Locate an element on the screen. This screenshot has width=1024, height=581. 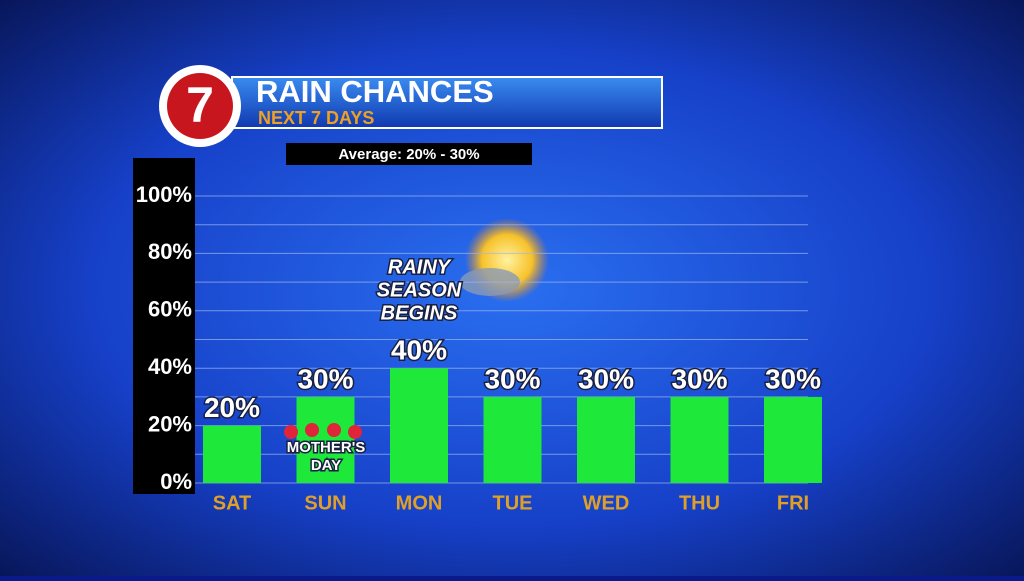
annotation: RAINY is located at coordinates (420, 267).